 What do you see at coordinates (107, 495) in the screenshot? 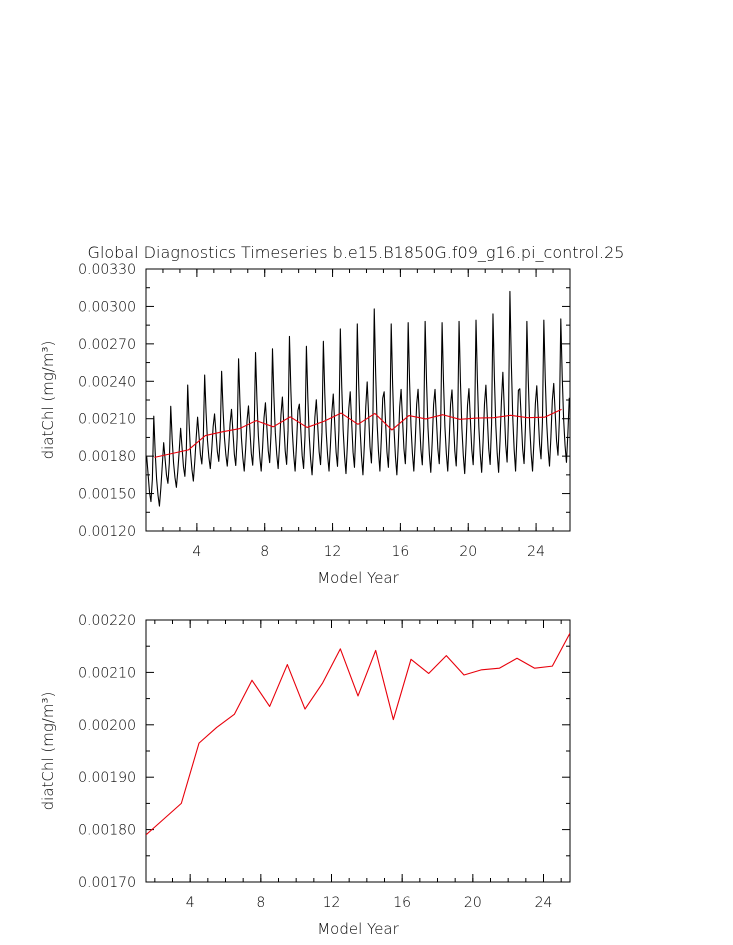
I see `y-tick-label: 0.00150` at bounding box center [107, 495].